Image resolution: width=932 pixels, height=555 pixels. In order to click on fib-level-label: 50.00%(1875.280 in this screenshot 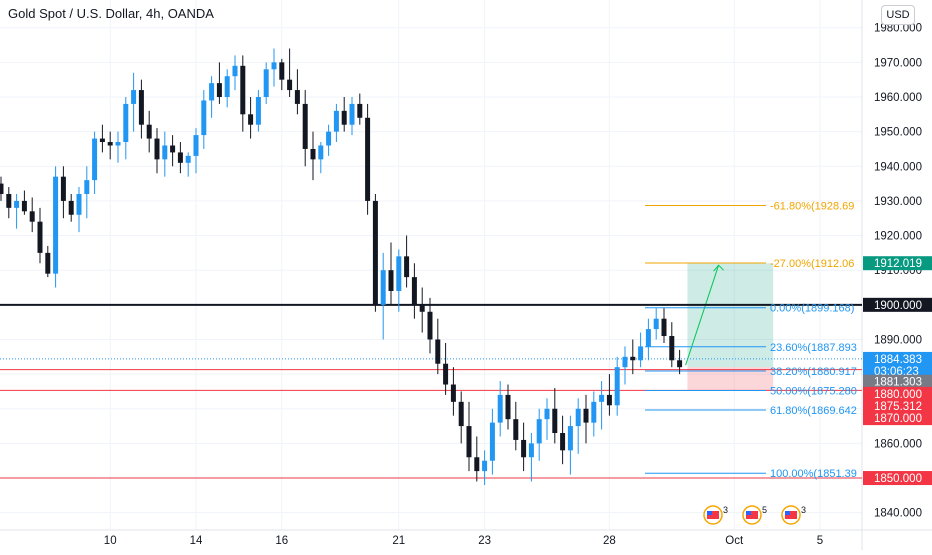, I will do `click(813, 391)`.